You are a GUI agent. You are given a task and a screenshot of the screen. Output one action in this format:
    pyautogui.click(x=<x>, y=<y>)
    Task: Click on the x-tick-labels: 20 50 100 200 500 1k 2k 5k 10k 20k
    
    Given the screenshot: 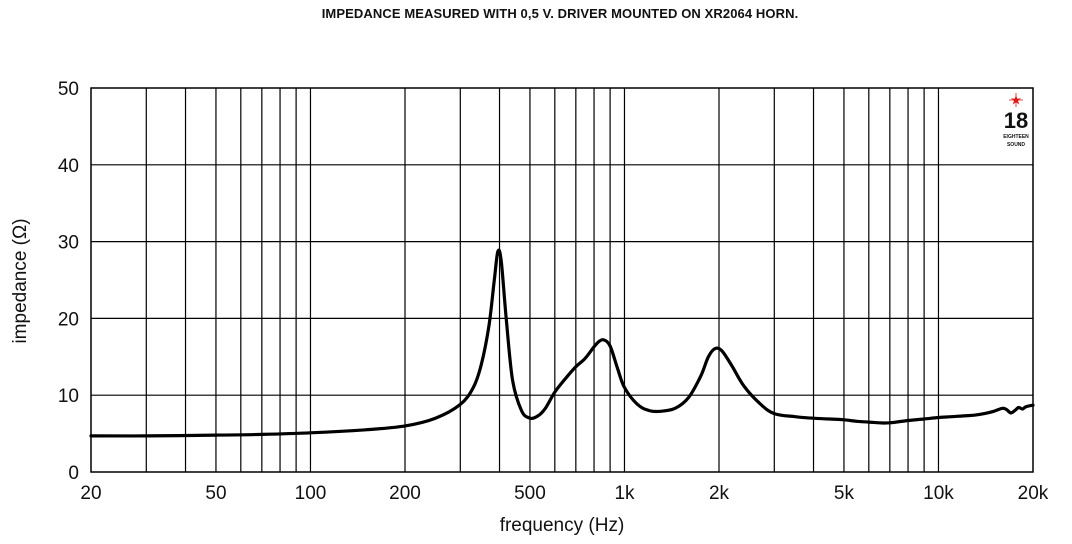 What is the action you would take?
    pyautogui.click(x=564, y=493)
    